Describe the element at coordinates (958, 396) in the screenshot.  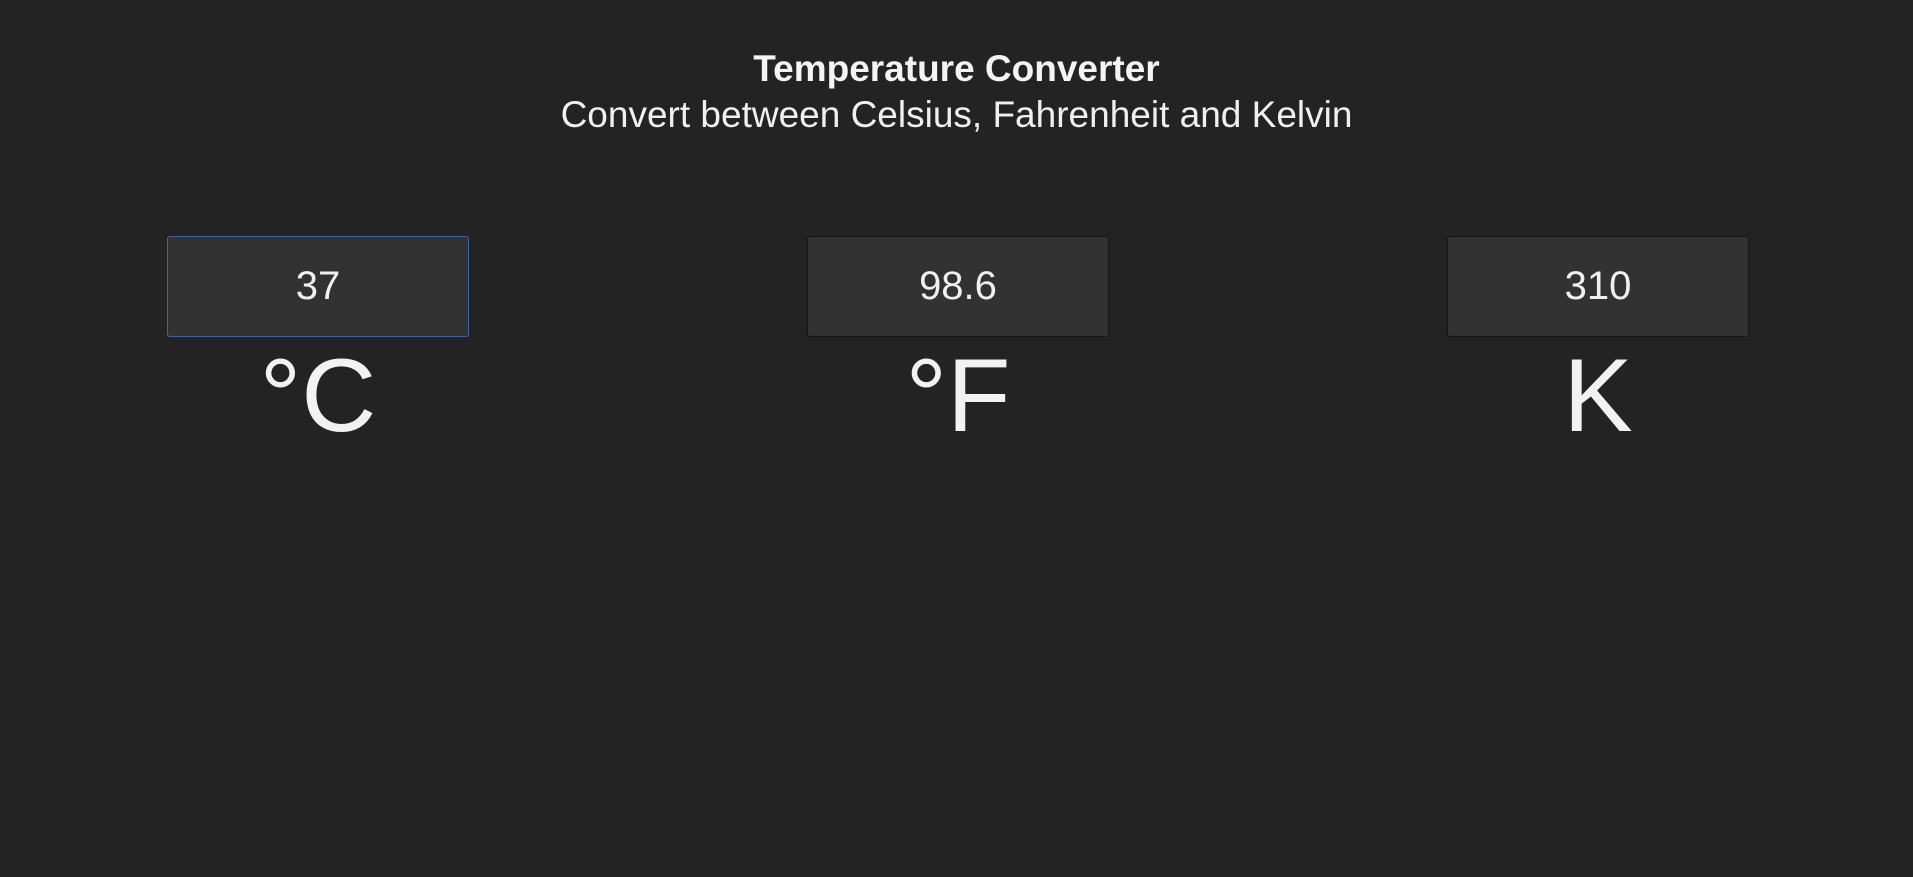
I see `fahrenheit-unit-label: °F` at that location.